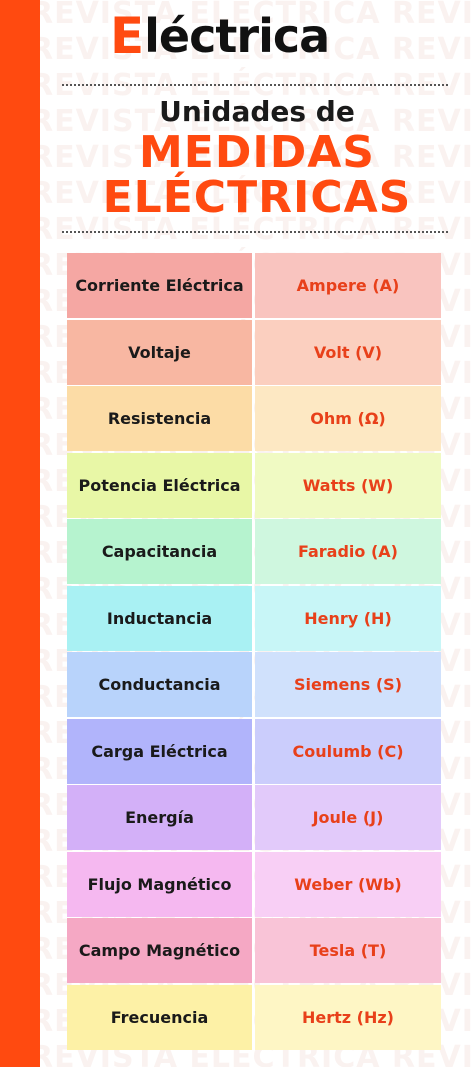 This screenshot has width=474, height=1067. Describe the element at coordinates (254, 352) in the screenshot. I see `table-row: Voltaje Volt (V)` at that location.